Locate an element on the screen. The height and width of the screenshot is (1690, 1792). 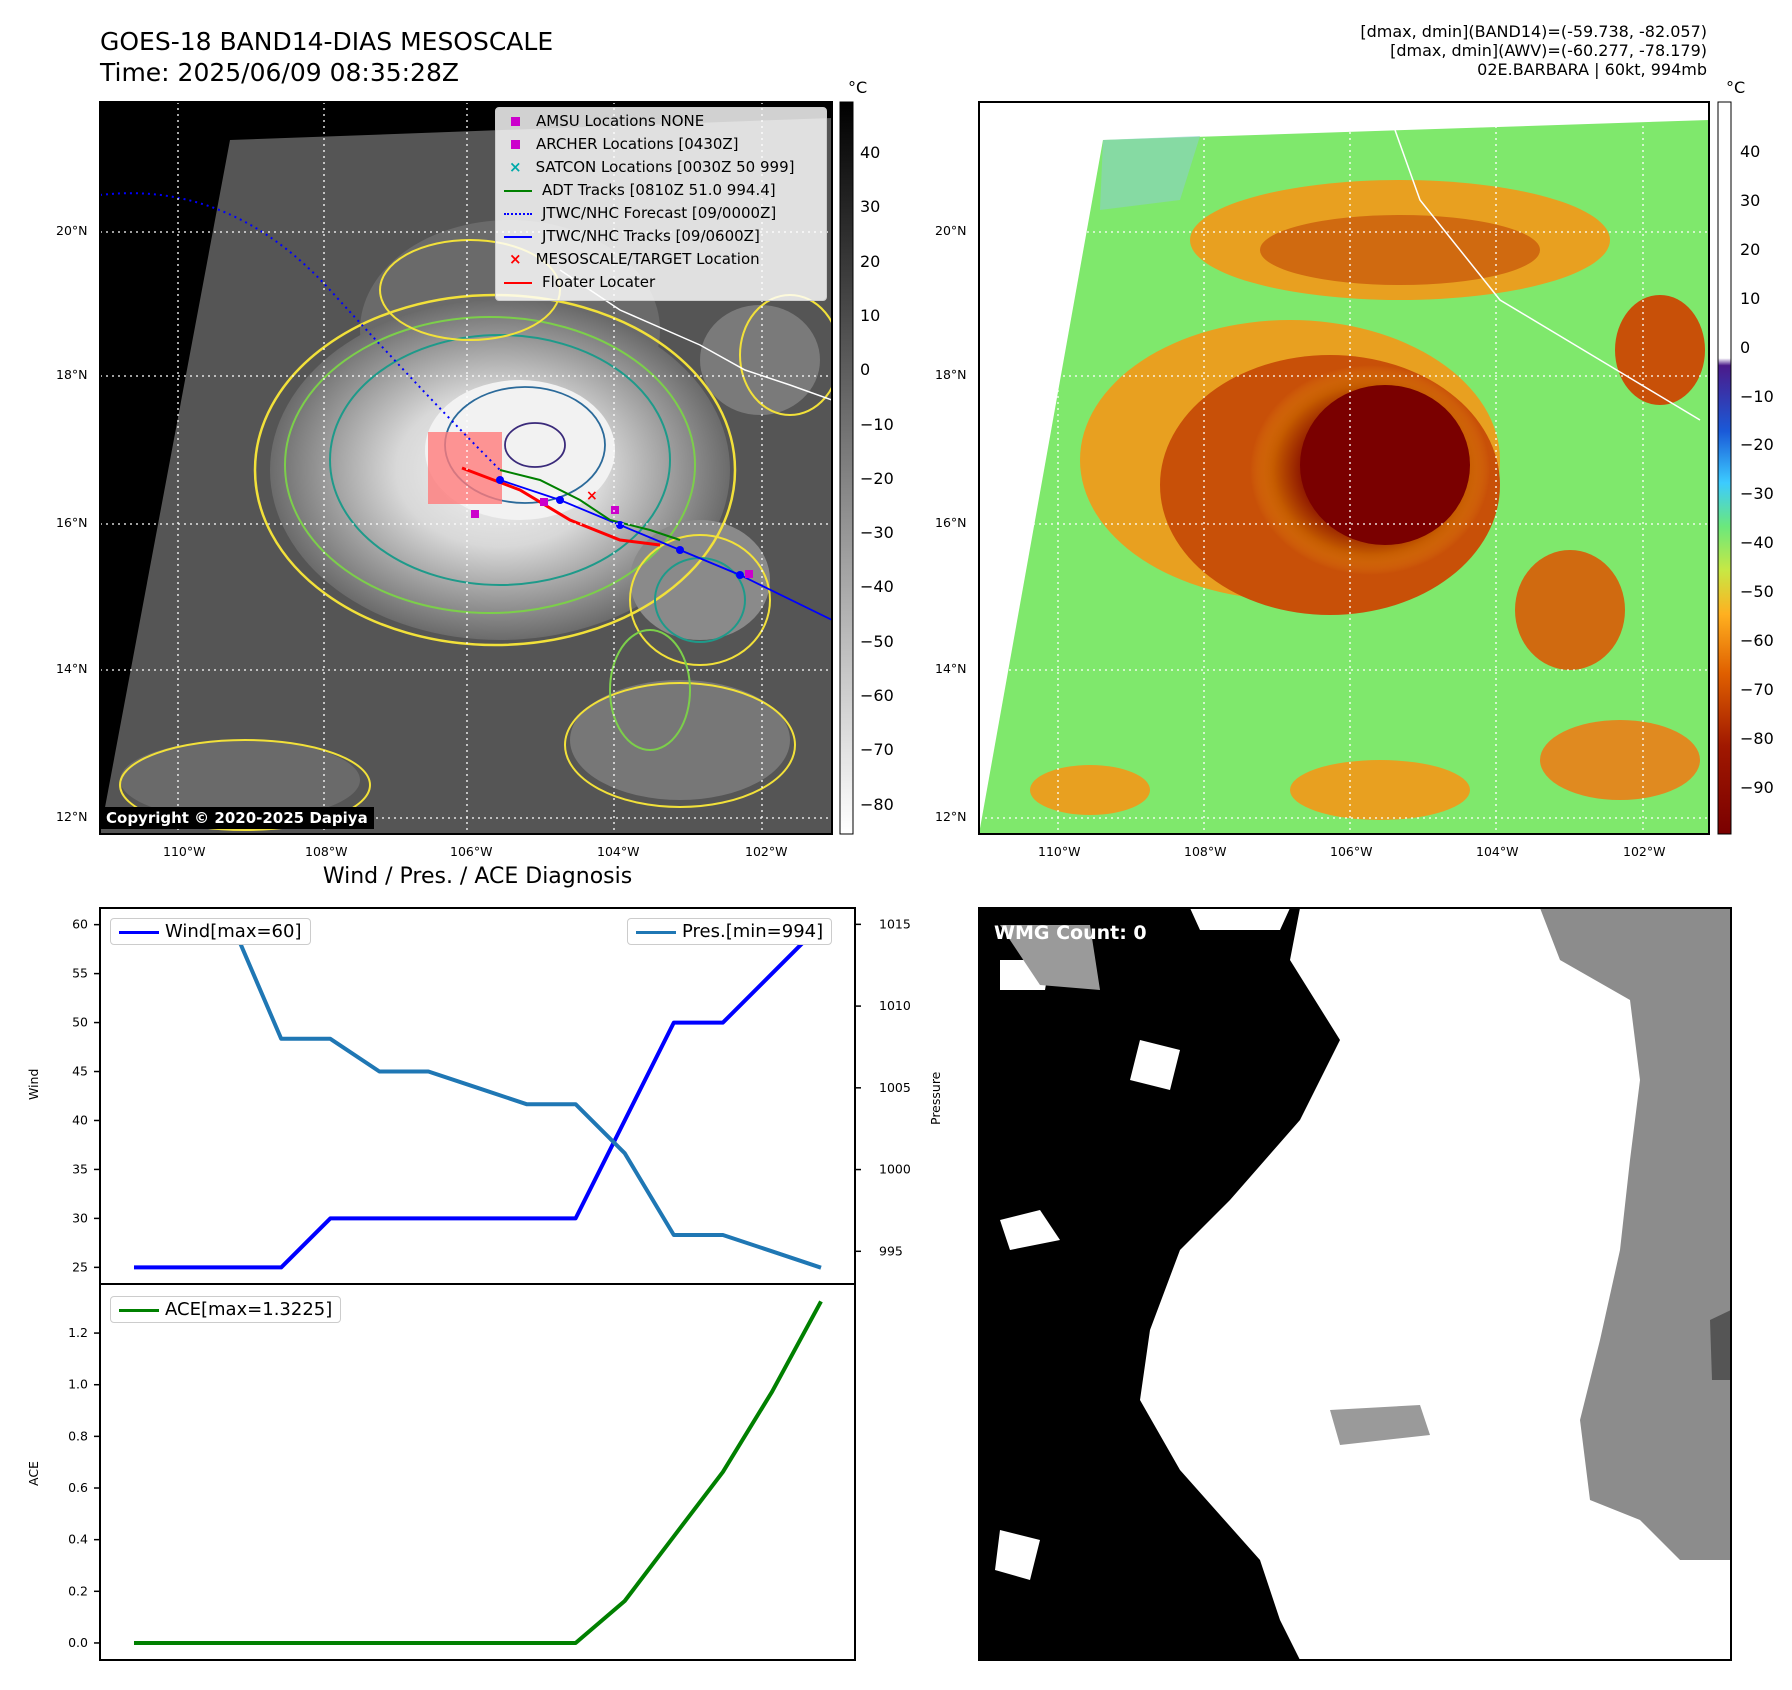
awv-lat-label: 20°N is located at coordinates (951, 230).